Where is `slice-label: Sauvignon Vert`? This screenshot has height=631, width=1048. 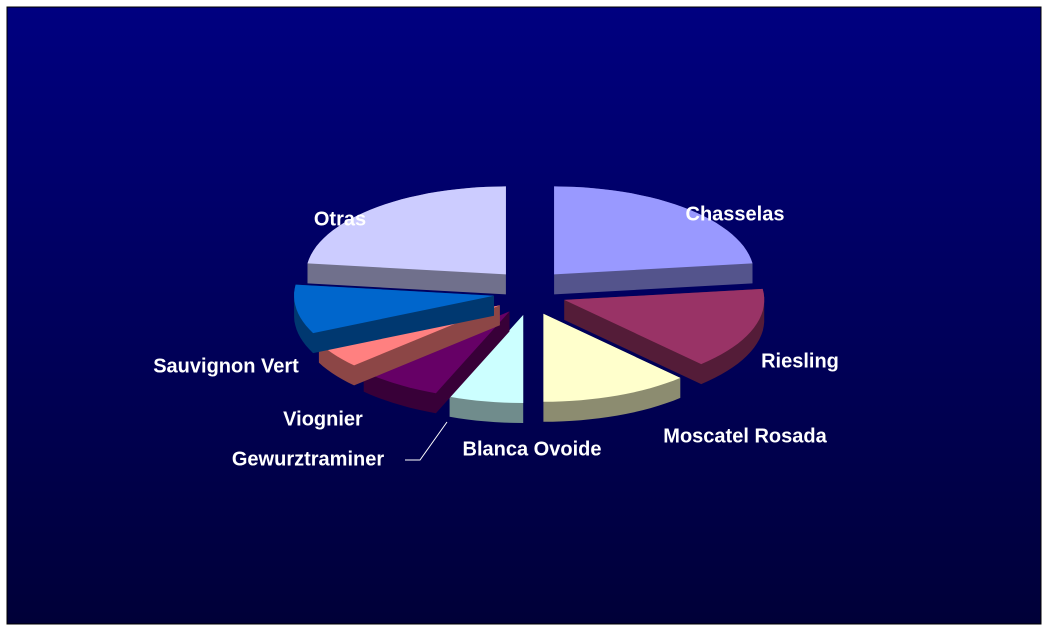
slice-label: Sauvignon Vert is located at coordinates (226, 366).